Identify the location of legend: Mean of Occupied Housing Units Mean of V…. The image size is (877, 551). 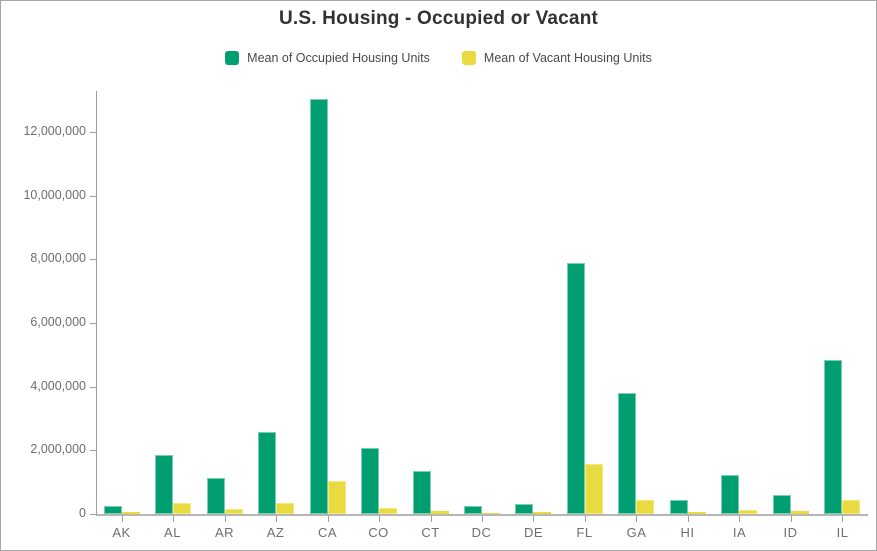
(438, 58).